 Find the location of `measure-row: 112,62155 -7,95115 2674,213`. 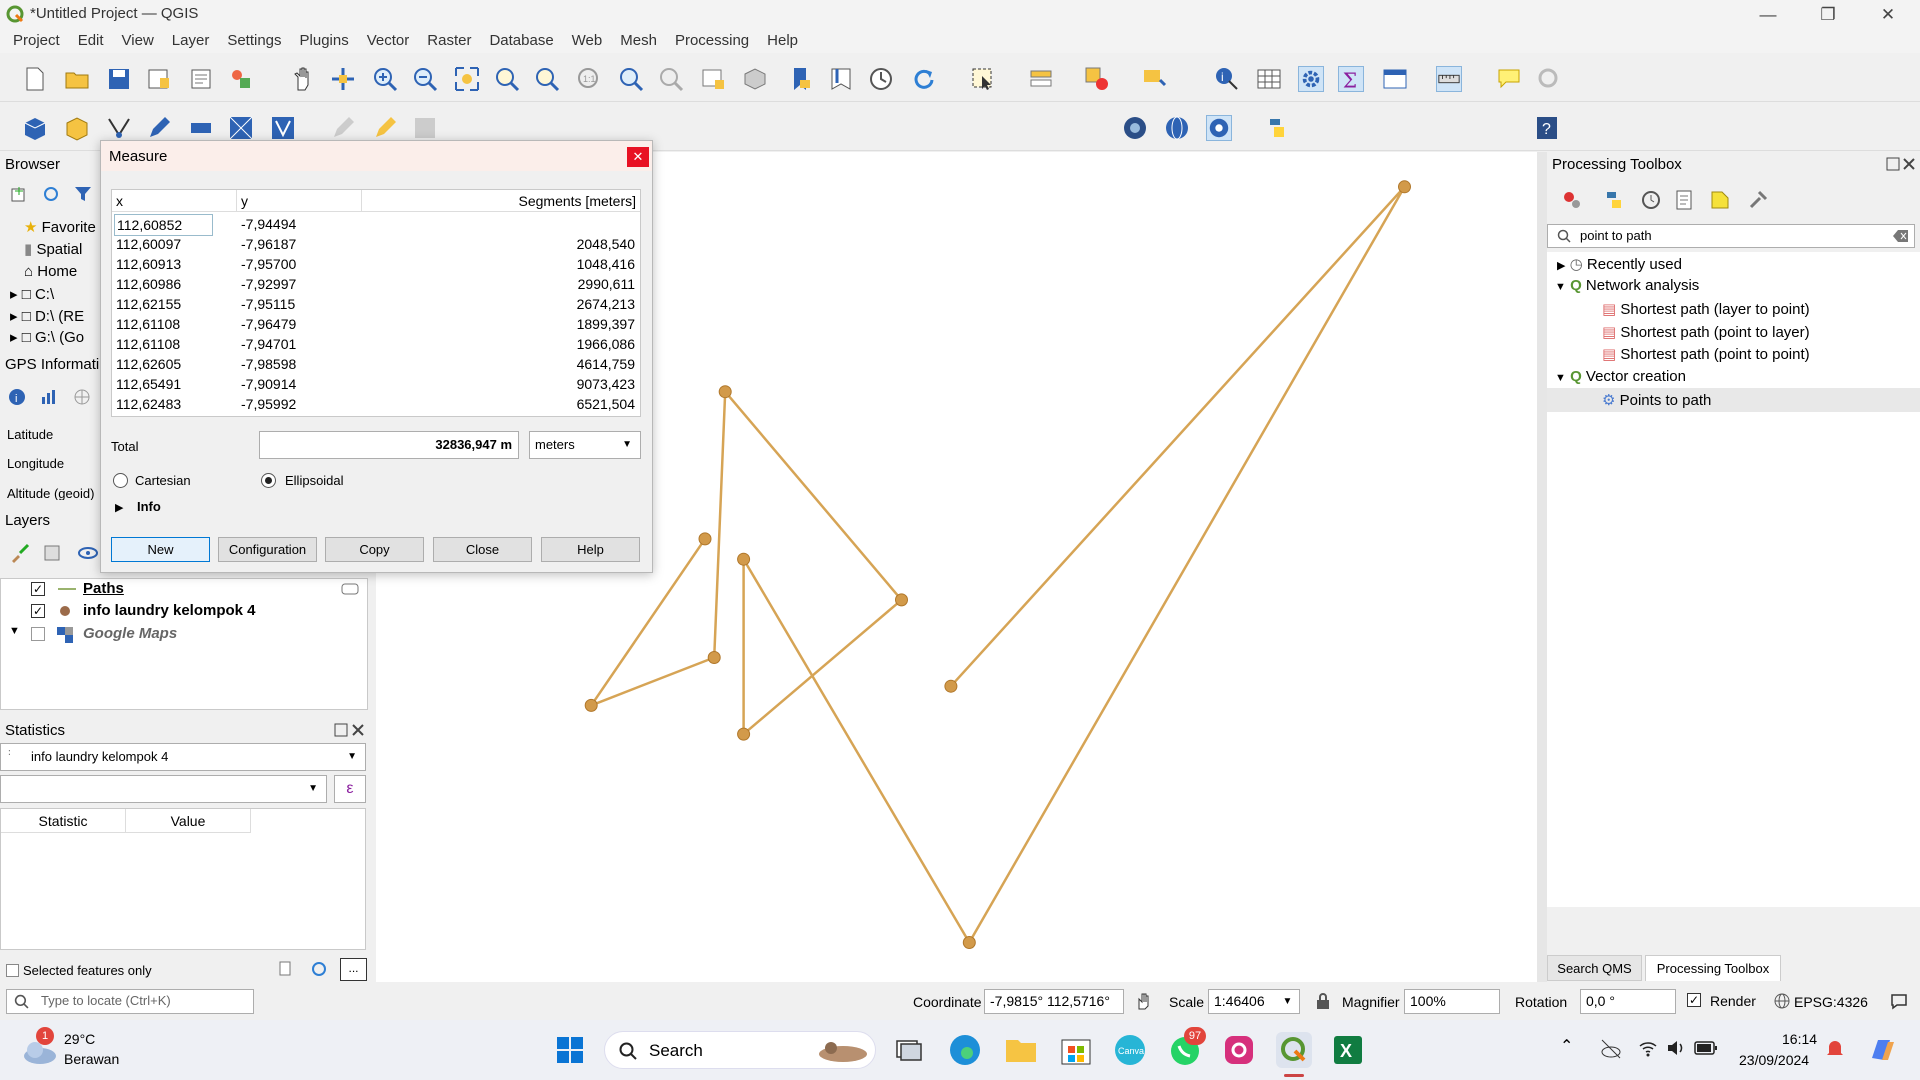

measure-row: 112,62155 -7,95115 2674,213 is located at coordinates (376, 304).